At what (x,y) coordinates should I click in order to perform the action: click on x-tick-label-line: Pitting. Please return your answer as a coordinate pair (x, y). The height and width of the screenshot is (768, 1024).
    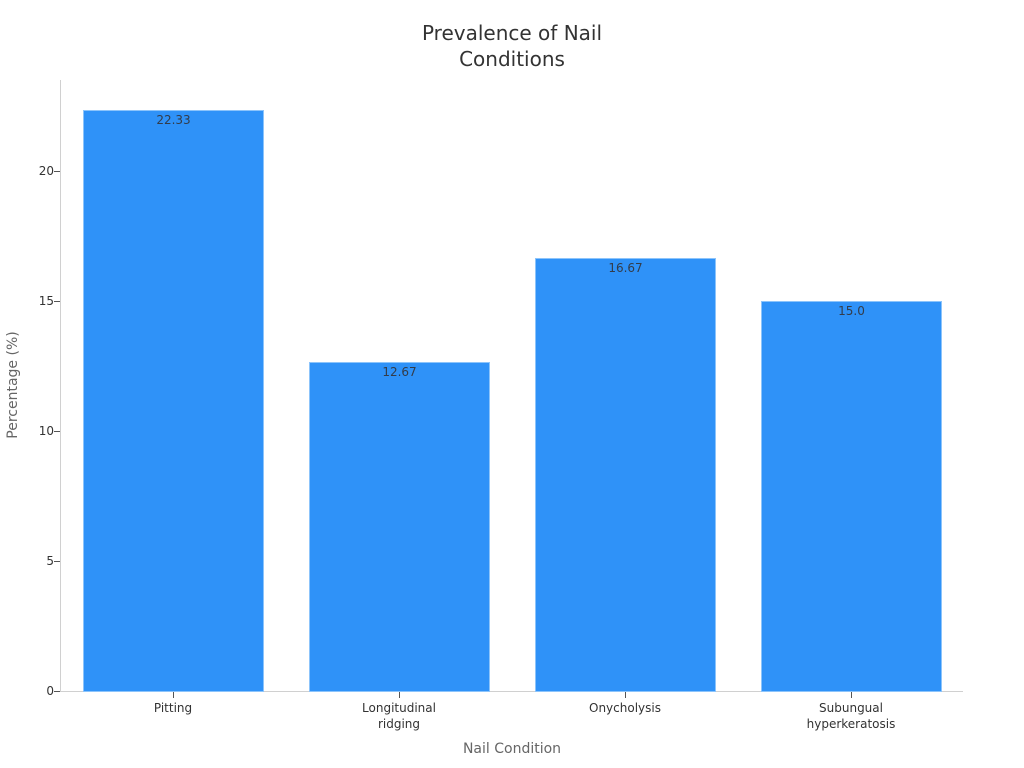
    Looking at the image, I should click on (173, 708).